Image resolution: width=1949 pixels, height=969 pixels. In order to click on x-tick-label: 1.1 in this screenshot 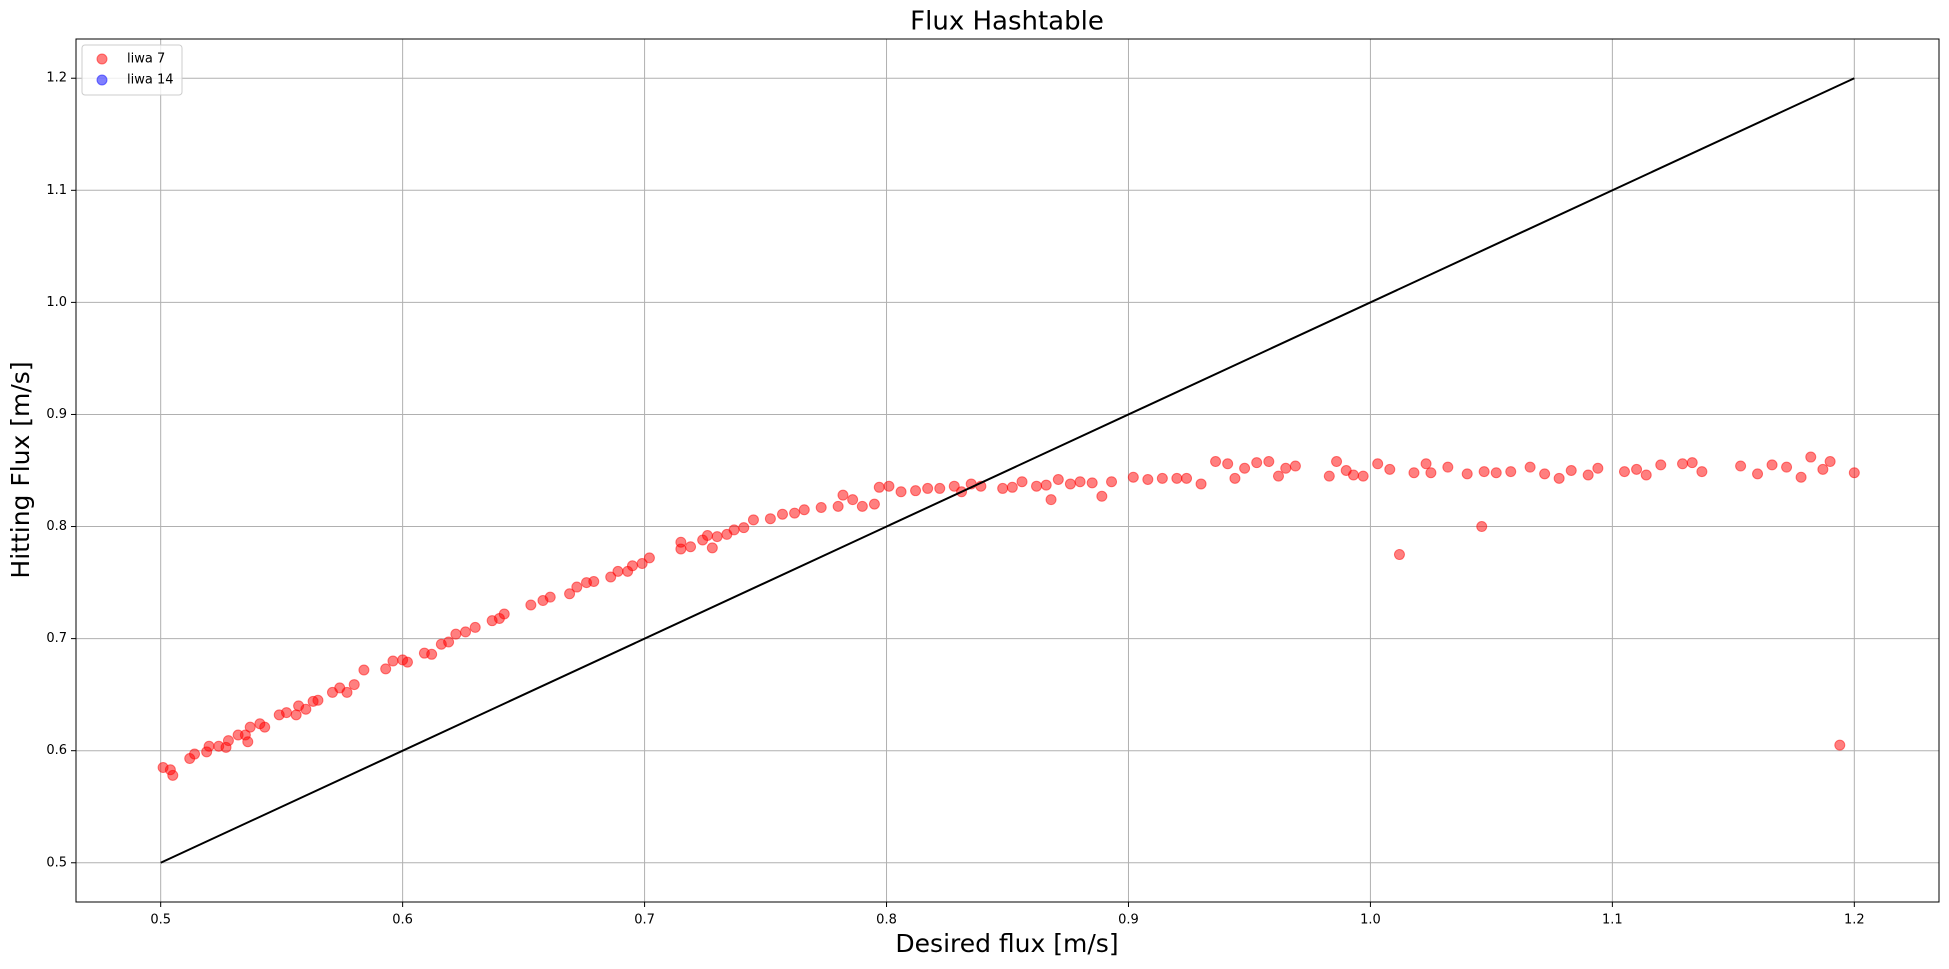, I will do `click(1612, 920)`.